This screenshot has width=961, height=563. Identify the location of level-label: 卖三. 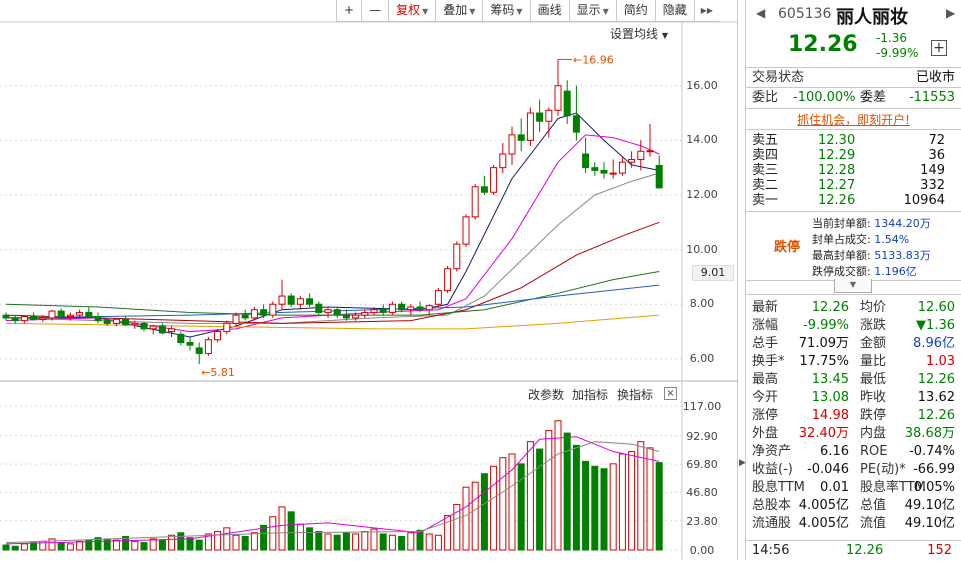
(765, 170).